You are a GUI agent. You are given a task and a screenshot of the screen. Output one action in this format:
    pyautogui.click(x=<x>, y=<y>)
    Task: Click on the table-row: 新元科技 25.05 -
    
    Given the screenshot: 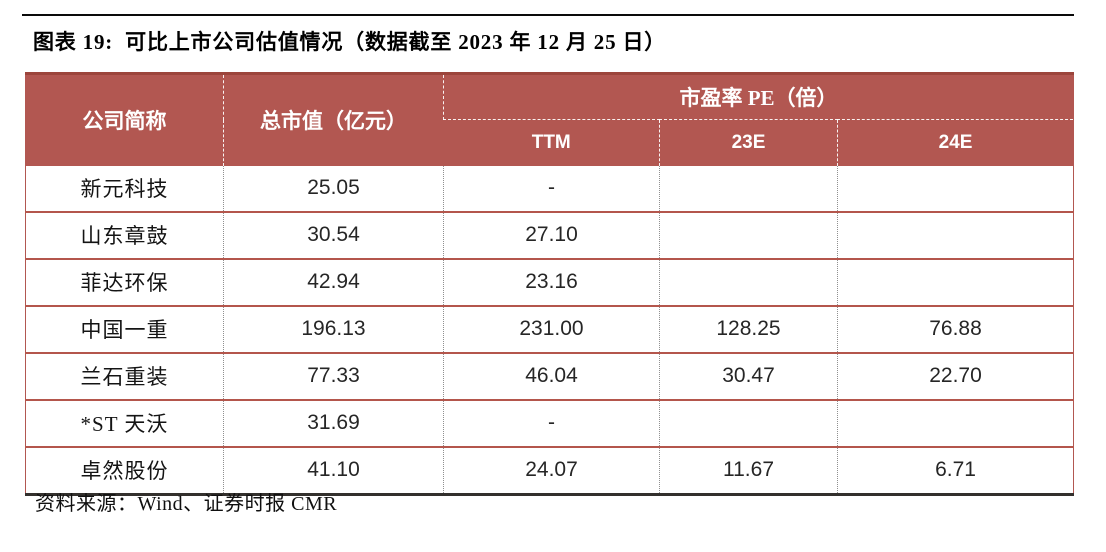 What is the action you would take?
    pyautogui.click(x=549, y=188)
    